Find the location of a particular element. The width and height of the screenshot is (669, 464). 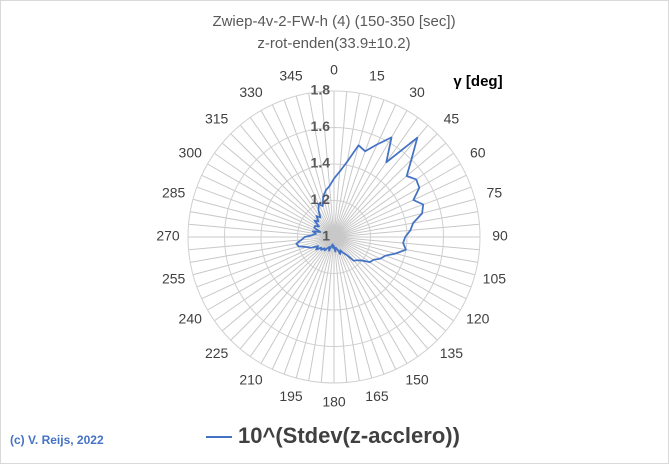

angle-label: 210 is located at coordinates (251, 379).